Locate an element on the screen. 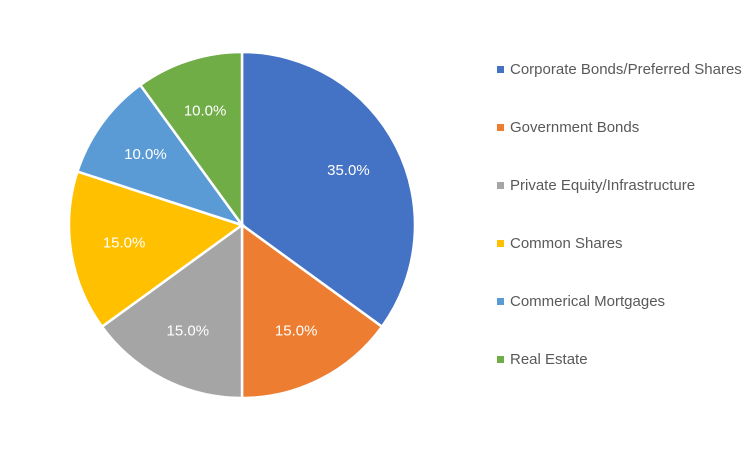 Image resolution: width=750 pixels, height=450 pixels. data-label-4: 15.0% is located at coordinates (124, 243).